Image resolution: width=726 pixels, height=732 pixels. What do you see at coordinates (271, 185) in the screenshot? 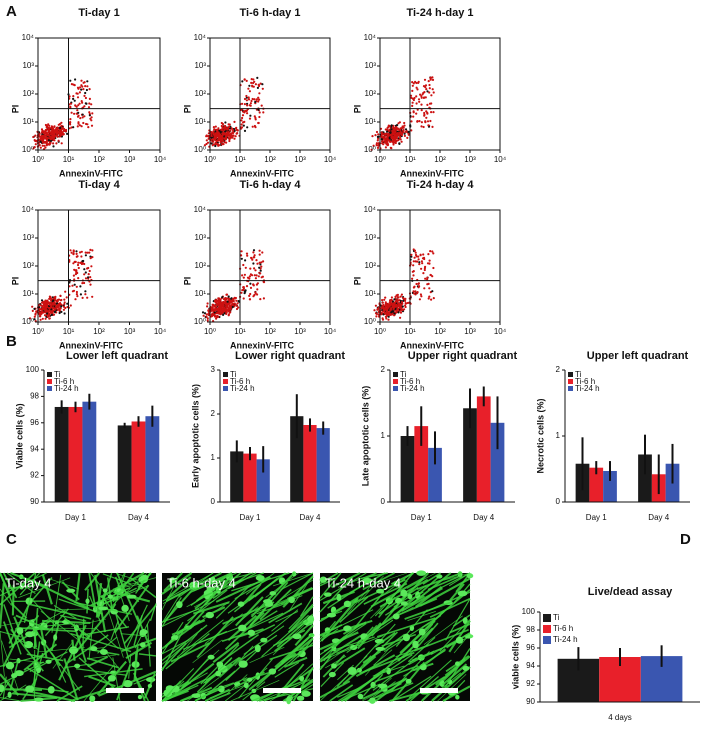
I see `chart-title: Ti-6 h-day 4` at bounding box center [271, 185].